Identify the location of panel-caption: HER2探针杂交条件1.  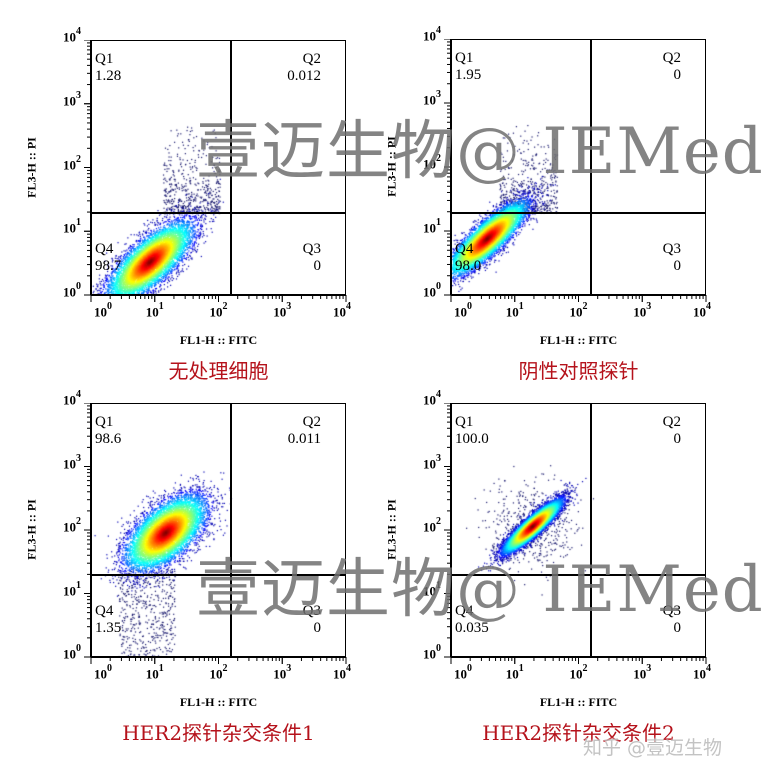
(218, 733).